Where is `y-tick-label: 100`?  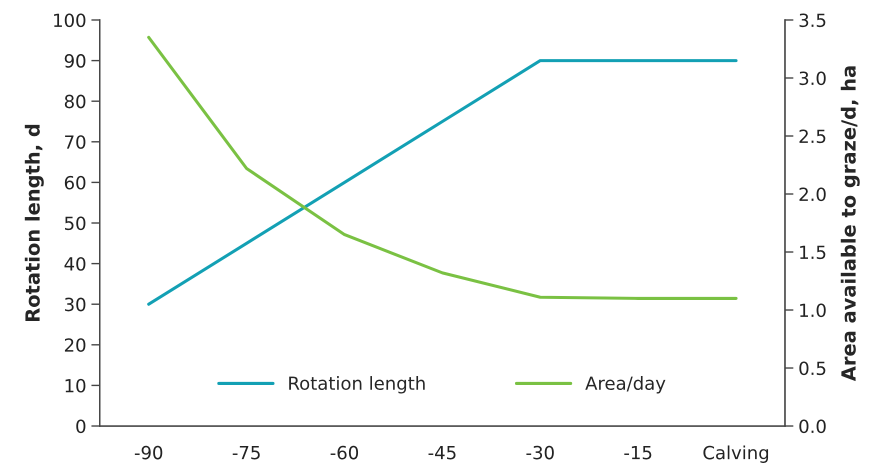 y-tick-label: 100 is located at coordinates (70, 20).